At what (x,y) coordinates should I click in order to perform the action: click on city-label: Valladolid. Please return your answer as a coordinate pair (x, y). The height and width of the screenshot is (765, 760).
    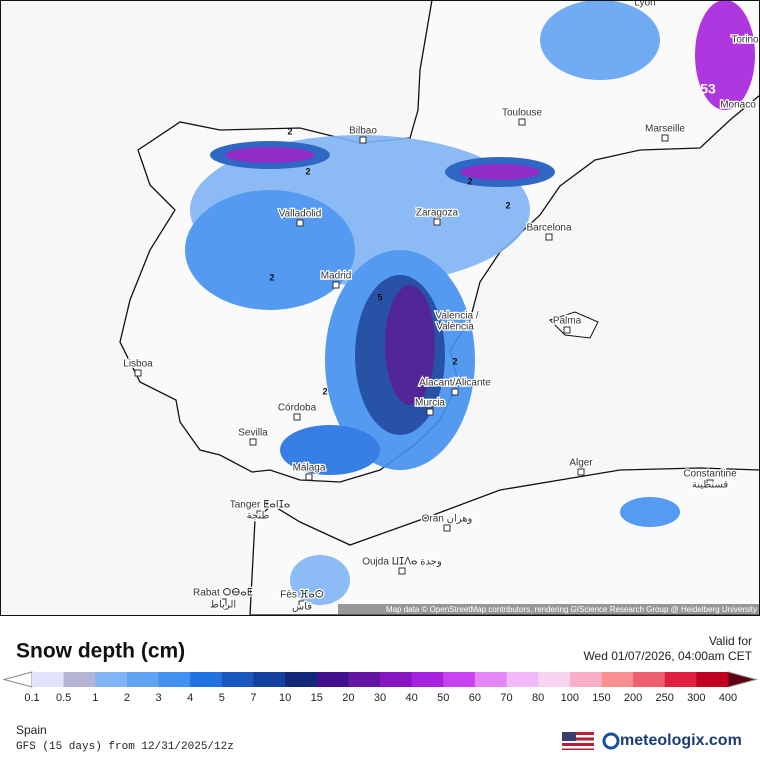
    Looking at the image, I should click on (300, 214).